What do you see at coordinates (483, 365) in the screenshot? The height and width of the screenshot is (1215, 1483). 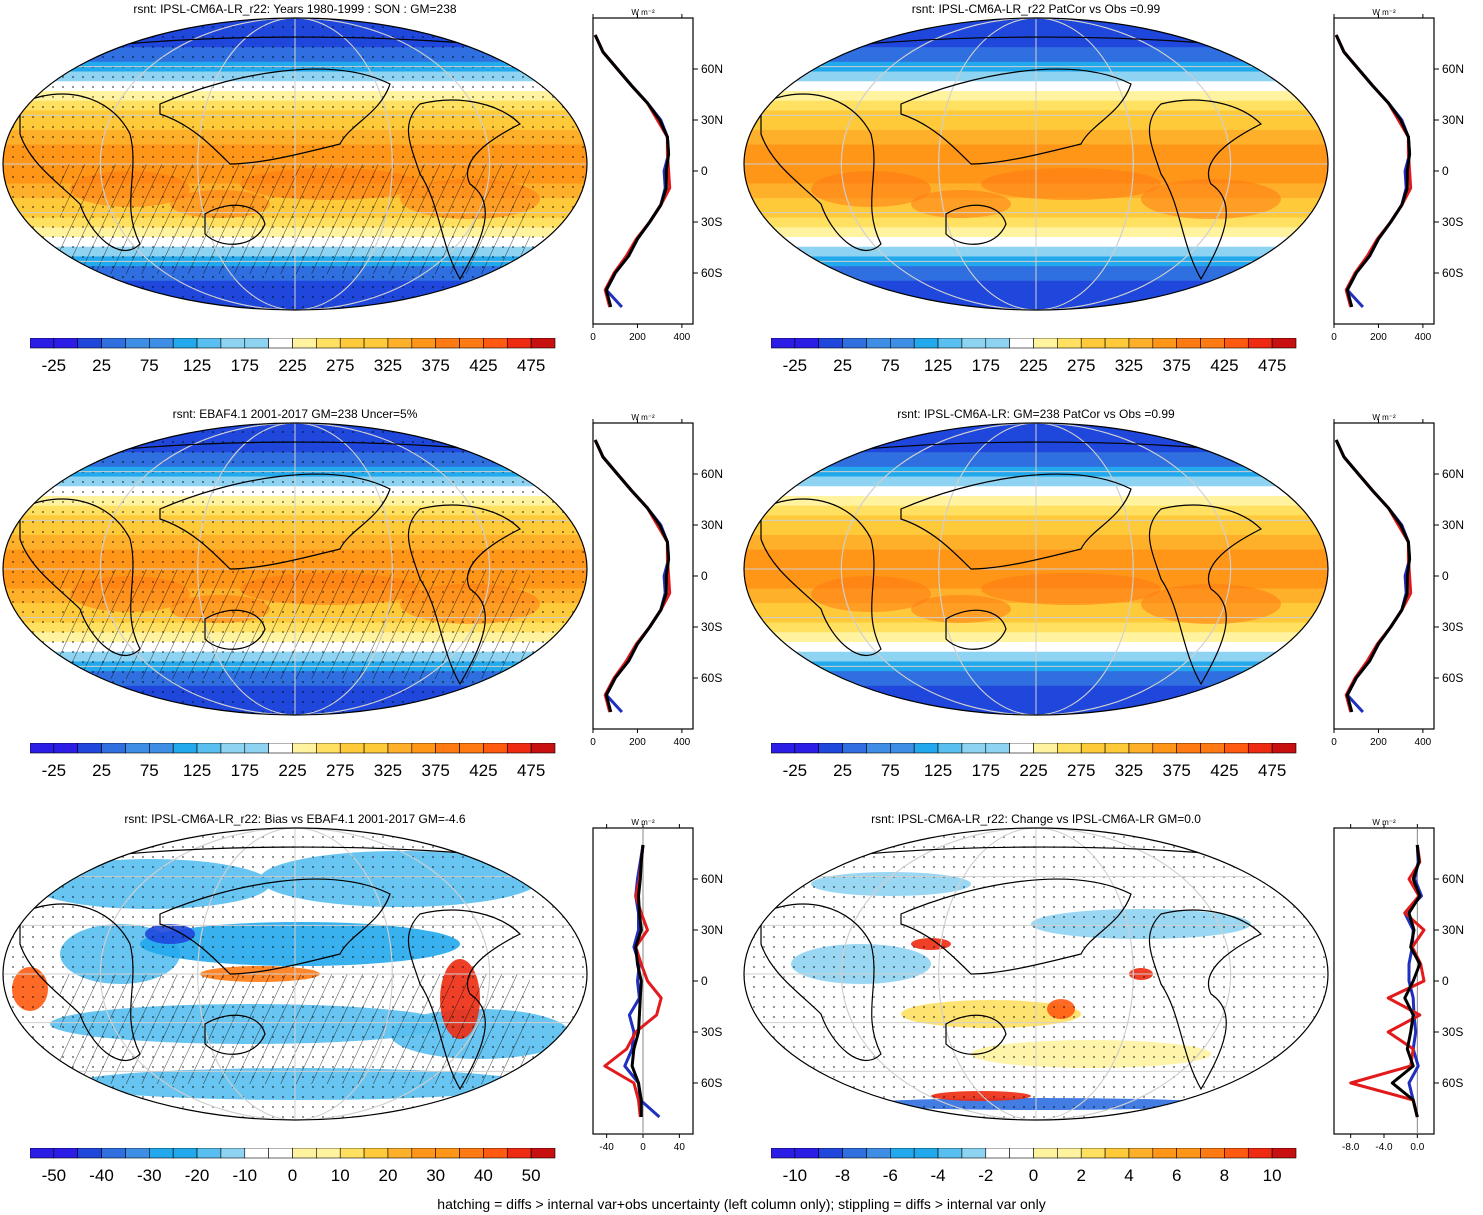 I see `colorbar-label: 425` at bounding box center [483, 365].